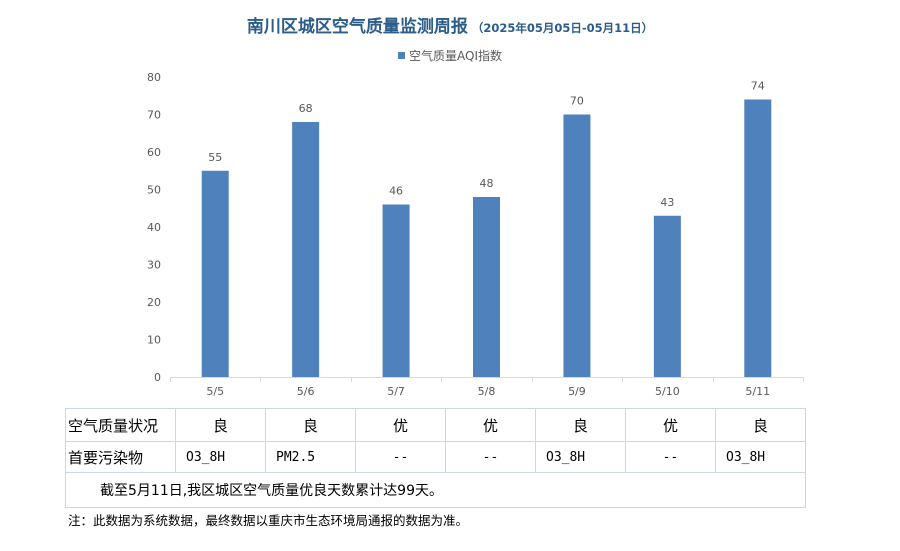 The image size is (900, 551). What do you see at coordinates (757, 391) in the screenshot?
I see `x-tick-label: 5/11` at bounding box center [757, 391].